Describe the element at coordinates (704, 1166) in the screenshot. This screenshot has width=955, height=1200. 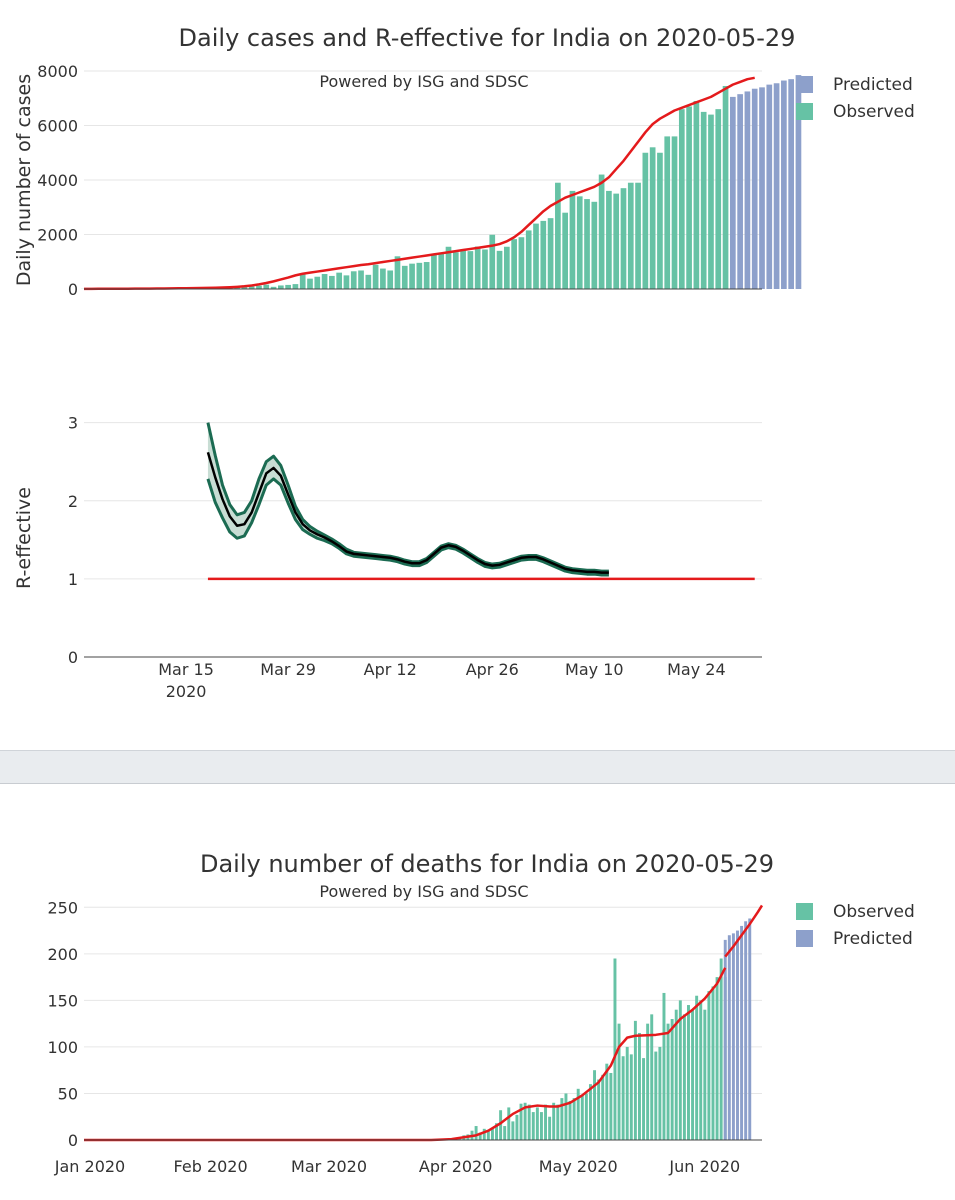
I see `deaths-x-tick-label: Jun 2020` at that location.